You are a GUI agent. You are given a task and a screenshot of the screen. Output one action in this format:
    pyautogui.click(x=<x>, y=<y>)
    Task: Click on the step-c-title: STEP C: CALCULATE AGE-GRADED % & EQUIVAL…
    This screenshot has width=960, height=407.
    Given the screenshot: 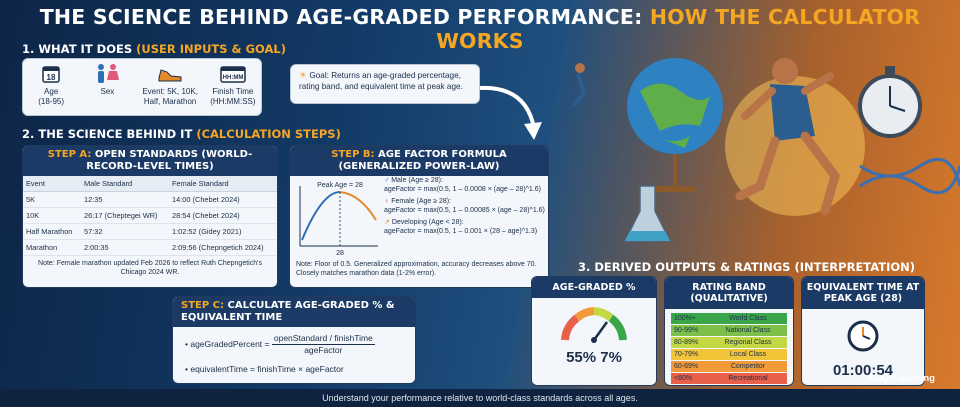 What is the action you would take?
    pyautogui.click(x=294, y=312)
    